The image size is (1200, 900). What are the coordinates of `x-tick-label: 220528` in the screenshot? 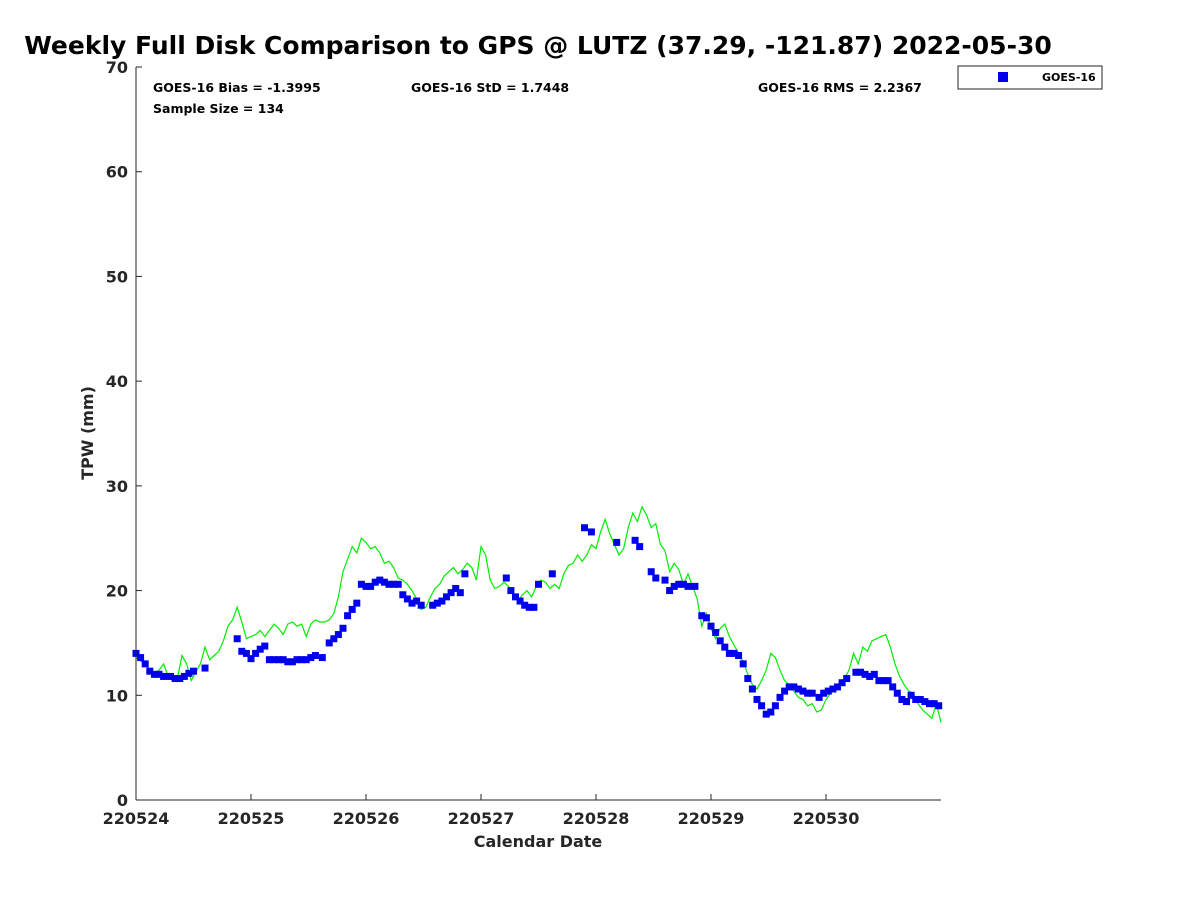 It's located at (596, 818).